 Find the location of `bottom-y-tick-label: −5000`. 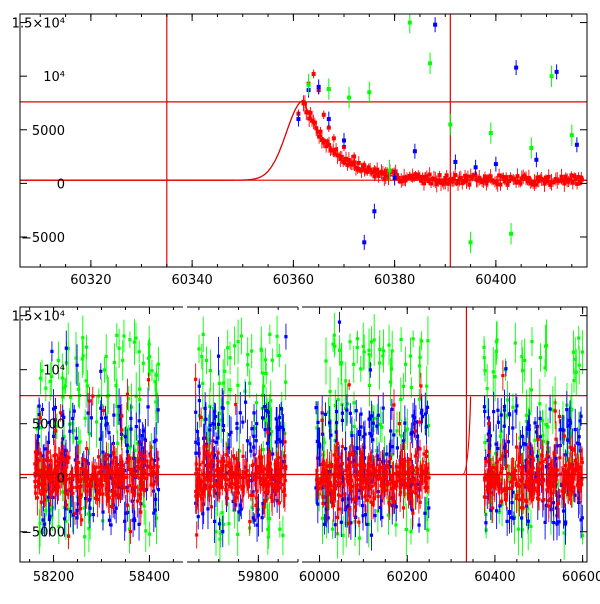

bottom-y-tick-label: −5000 is located at coordinates (43, 533).